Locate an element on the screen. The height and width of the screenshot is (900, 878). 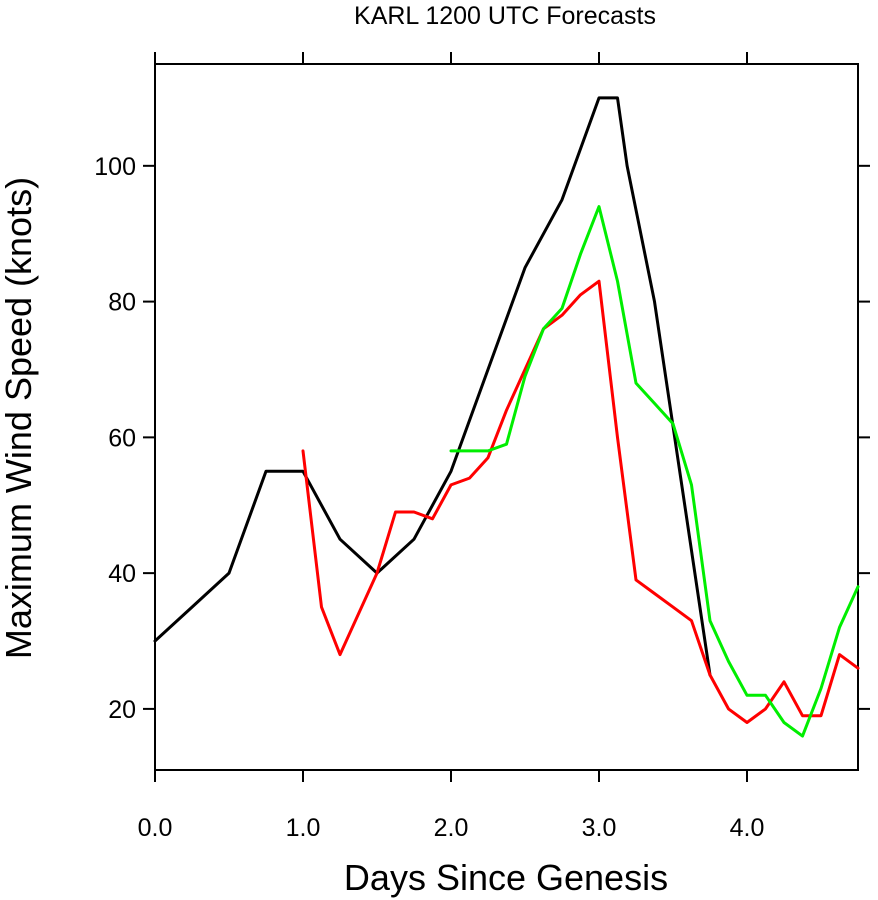
y-tick-label: 80 is located at coordinates (122, 303).